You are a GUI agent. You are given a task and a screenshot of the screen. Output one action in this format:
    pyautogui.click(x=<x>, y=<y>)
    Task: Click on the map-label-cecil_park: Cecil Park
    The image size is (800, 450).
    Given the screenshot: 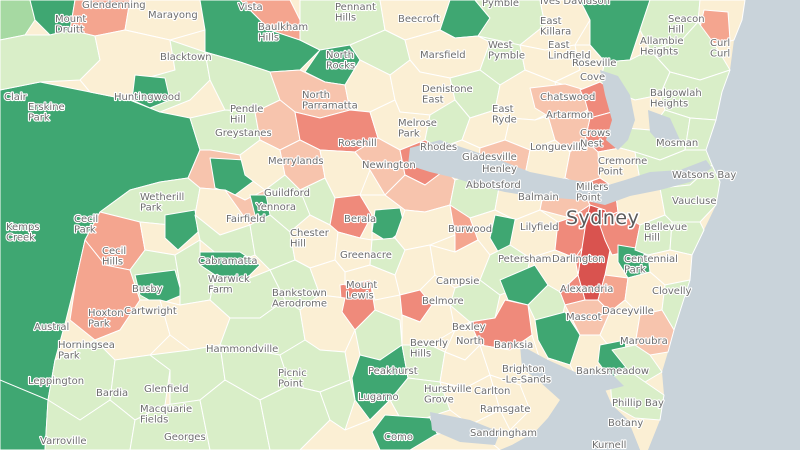 What is the action you would take?
    pyautogui.click(x=86, y=225)
    